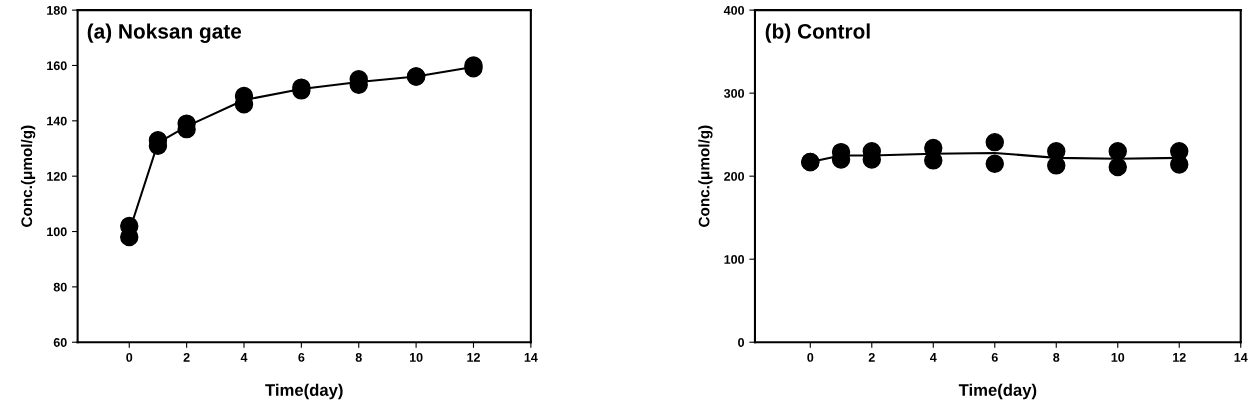 The image size is (1252, 405). Describe the element at coordinates (57, 121) in the screenshot. I see `y-tick-label: 140` at that location.